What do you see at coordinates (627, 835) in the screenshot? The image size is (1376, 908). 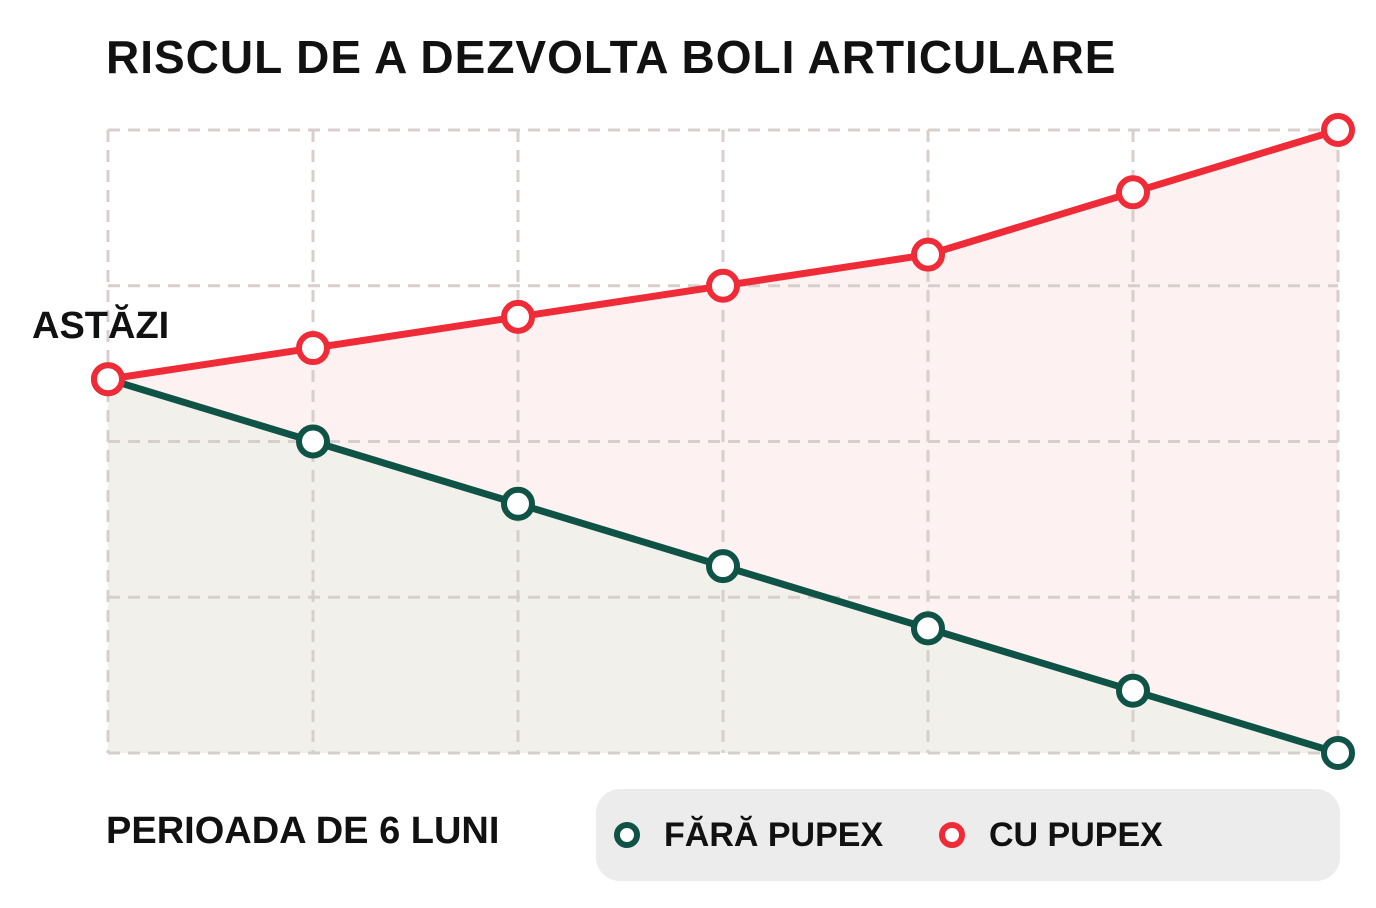 I see `legend-marker-fara-pupex` at bounding box center [627, 835].